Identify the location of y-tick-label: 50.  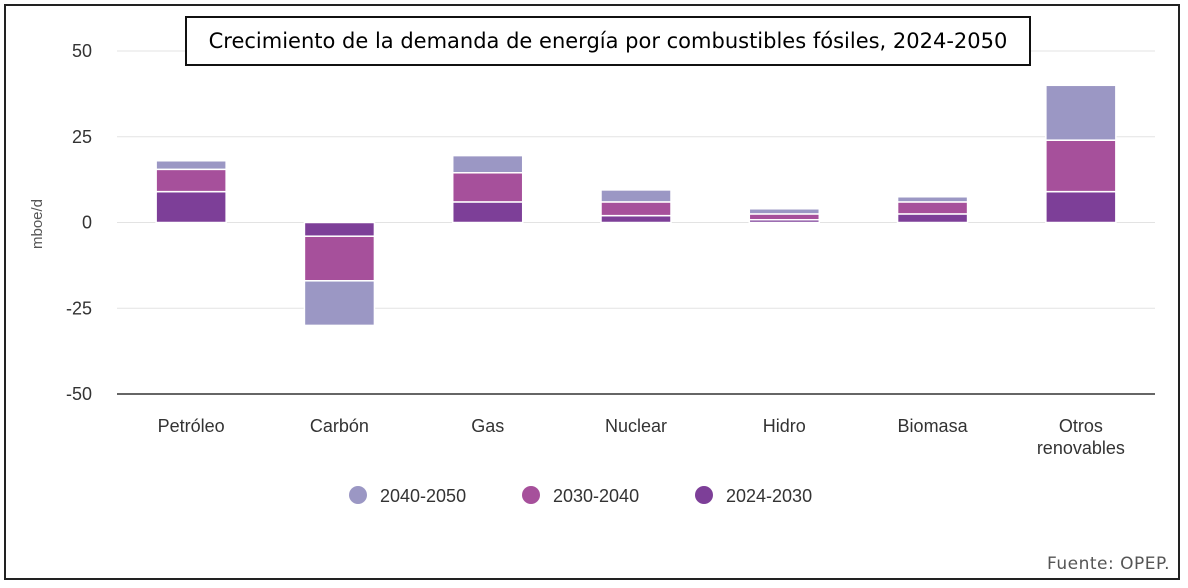
(82, 51).